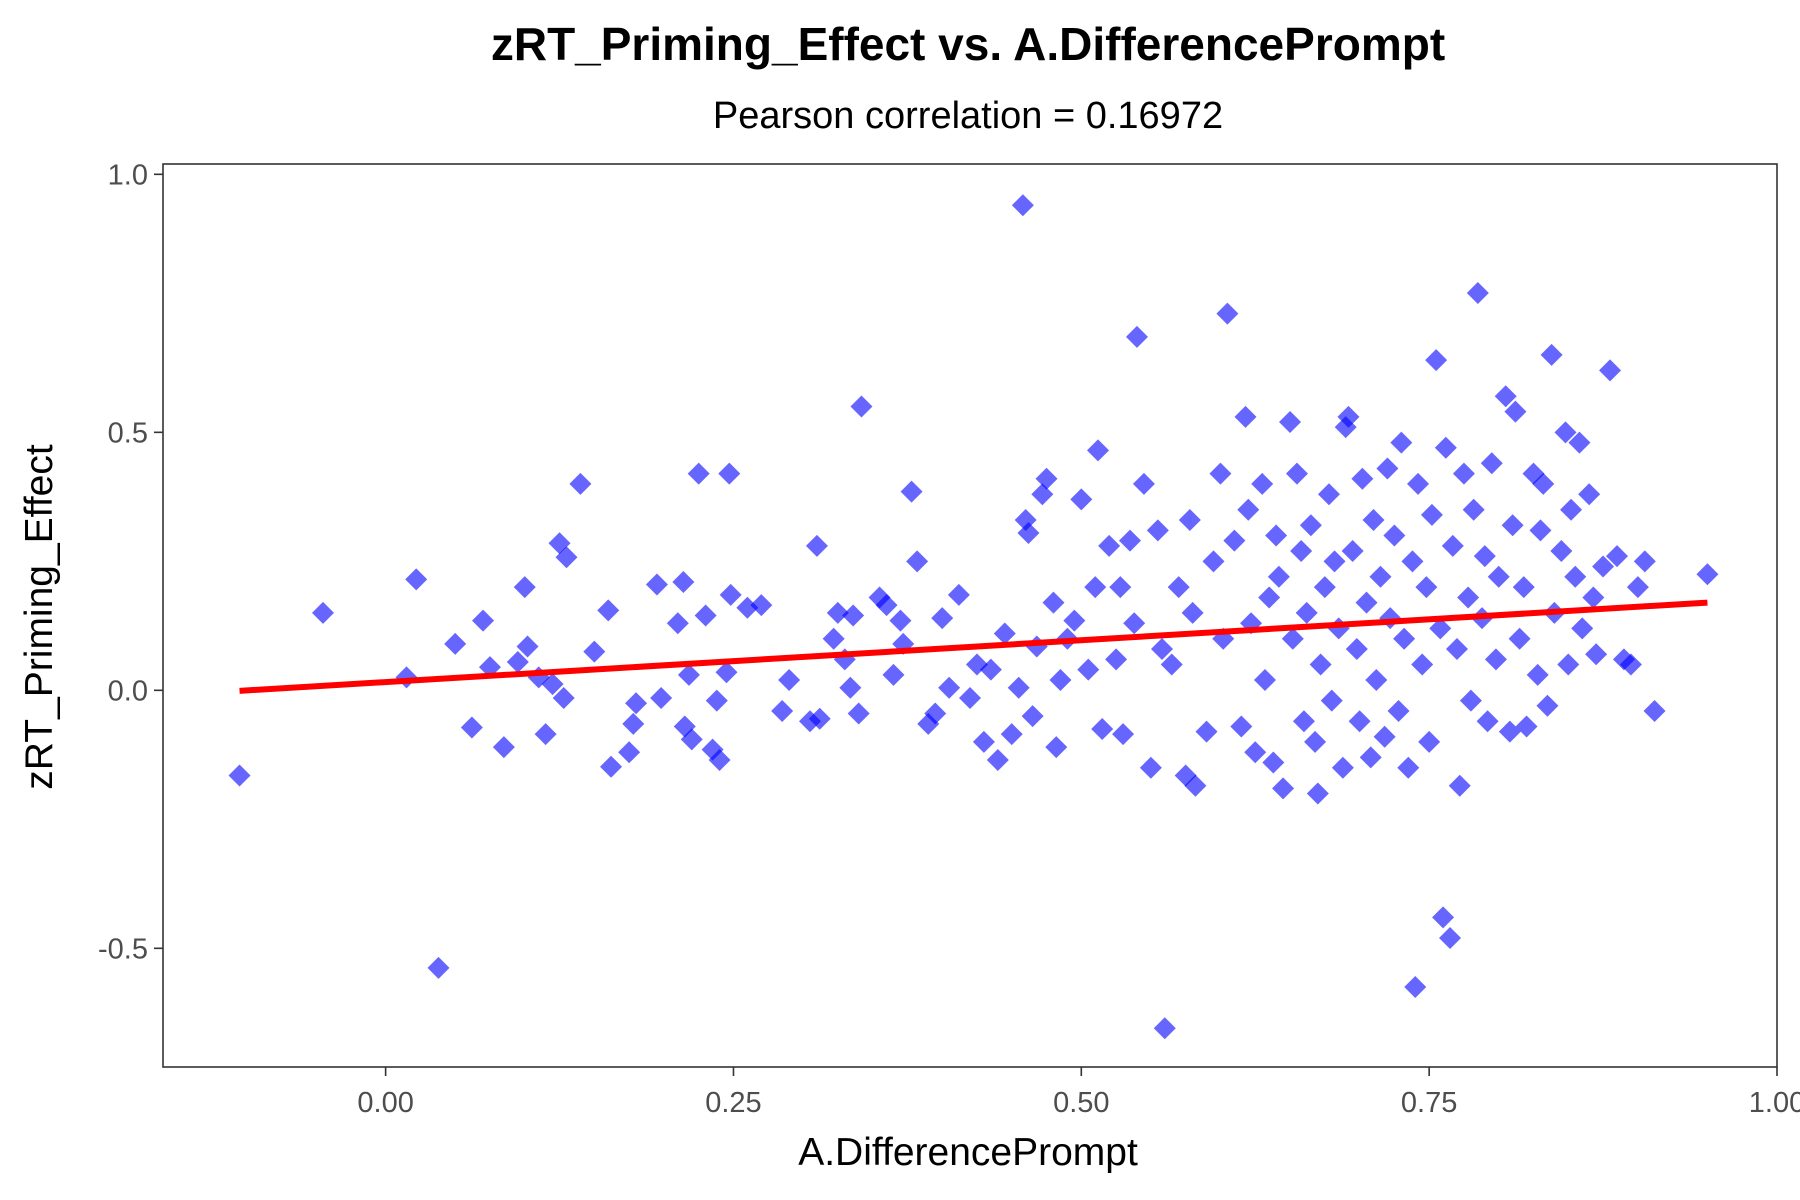  Describe the element at coordinates (39, 617) in the screenshot. I see `y-axis-label: zRT_Priming_Effect` at that location.